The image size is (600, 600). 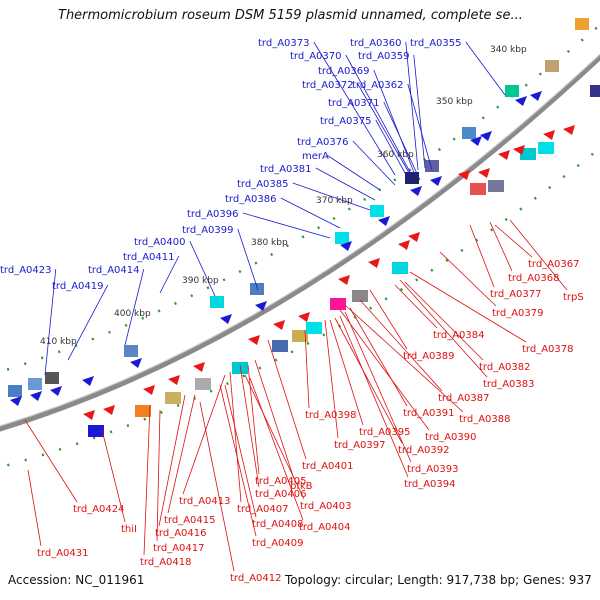 I want to click on forward-gene-label: trd_A0371, so click(x=354, y=103).